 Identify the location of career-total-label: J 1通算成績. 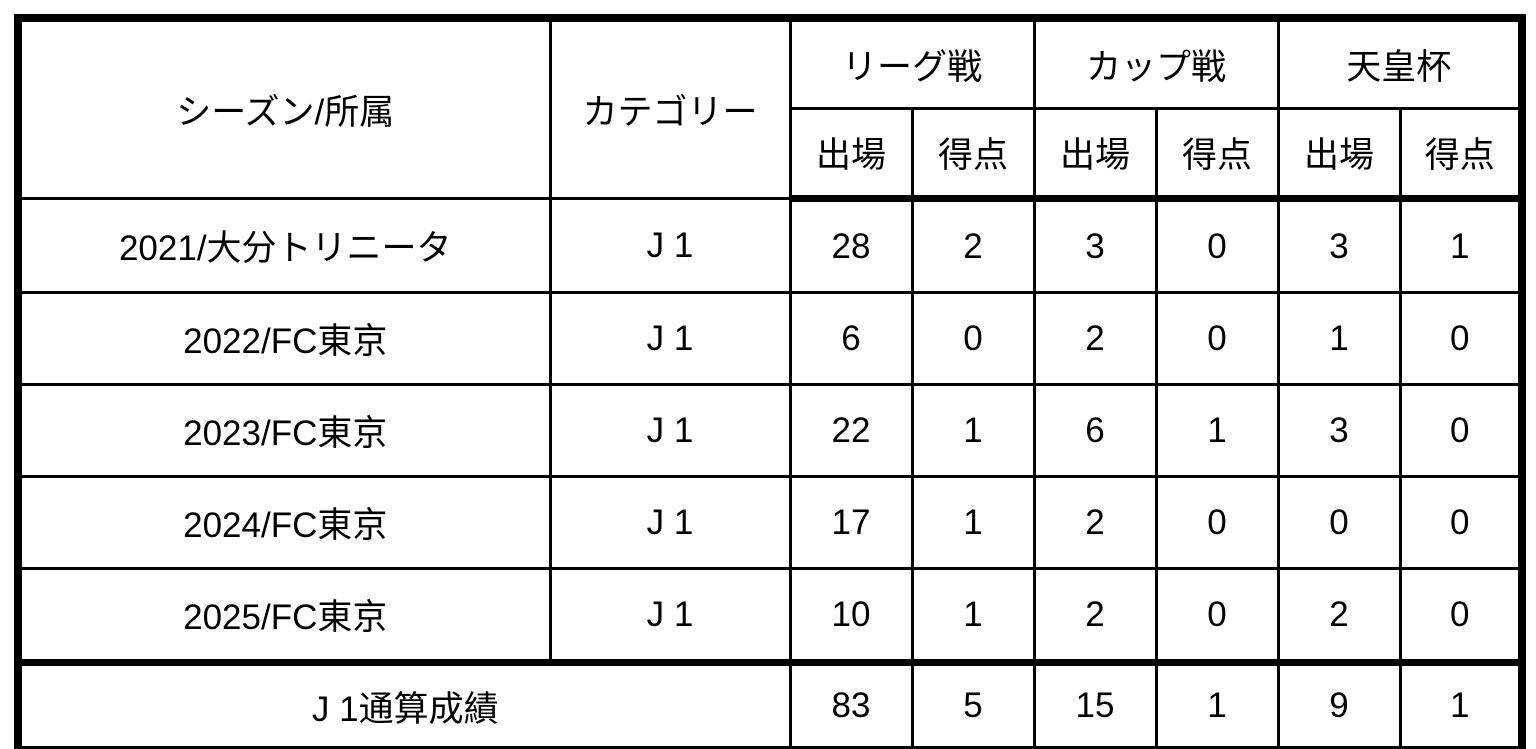
(404, 704).